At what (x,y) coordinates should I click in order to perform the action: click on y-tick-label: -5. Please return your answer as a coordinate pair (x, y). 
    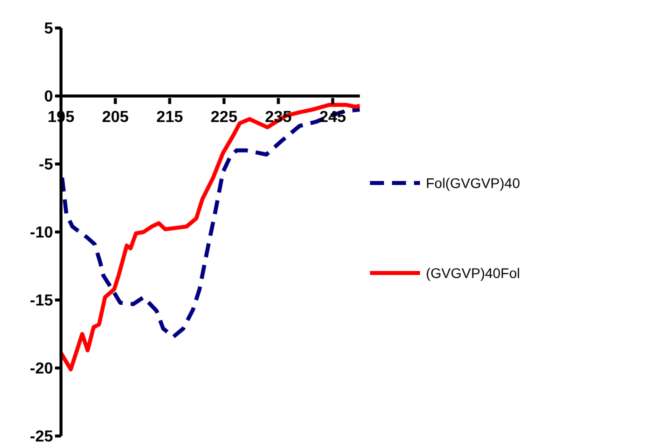
    Looking at the image, I should click on (46, 165).